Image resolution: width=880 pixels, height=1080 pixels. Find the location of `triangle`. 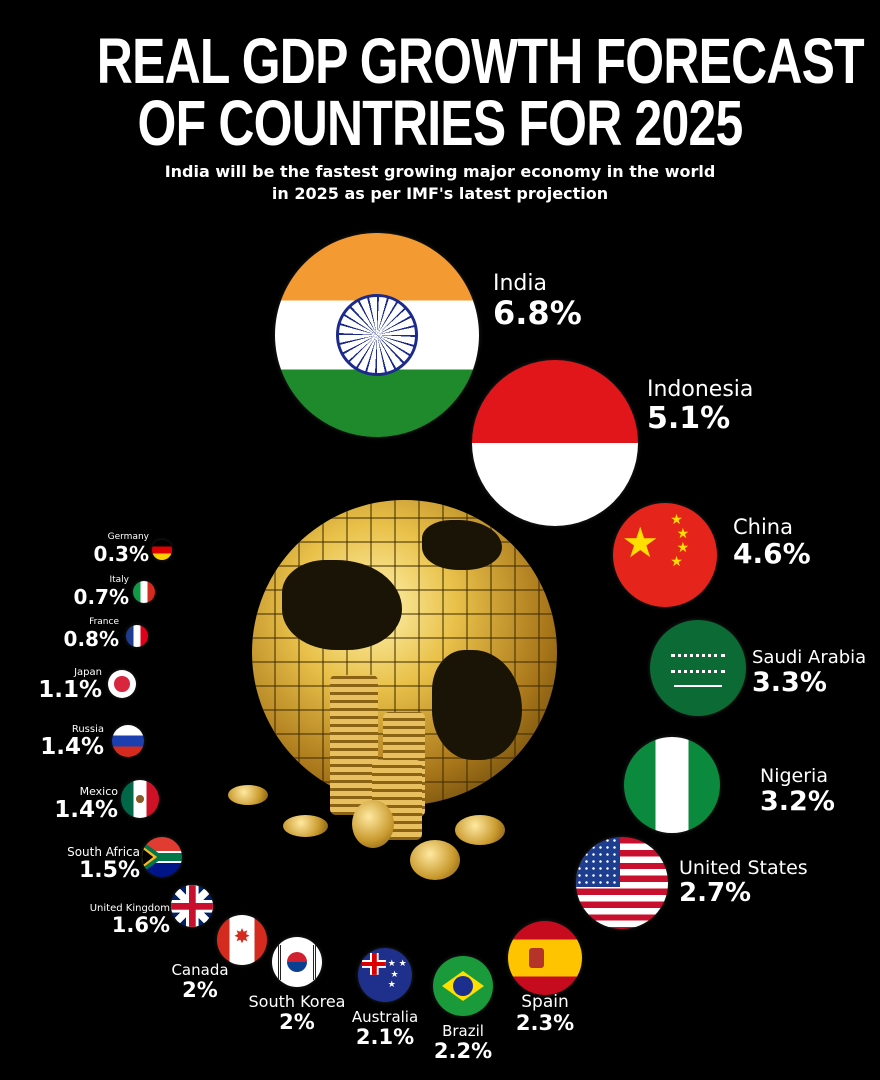

triangle is located at coordinates (148, 857).